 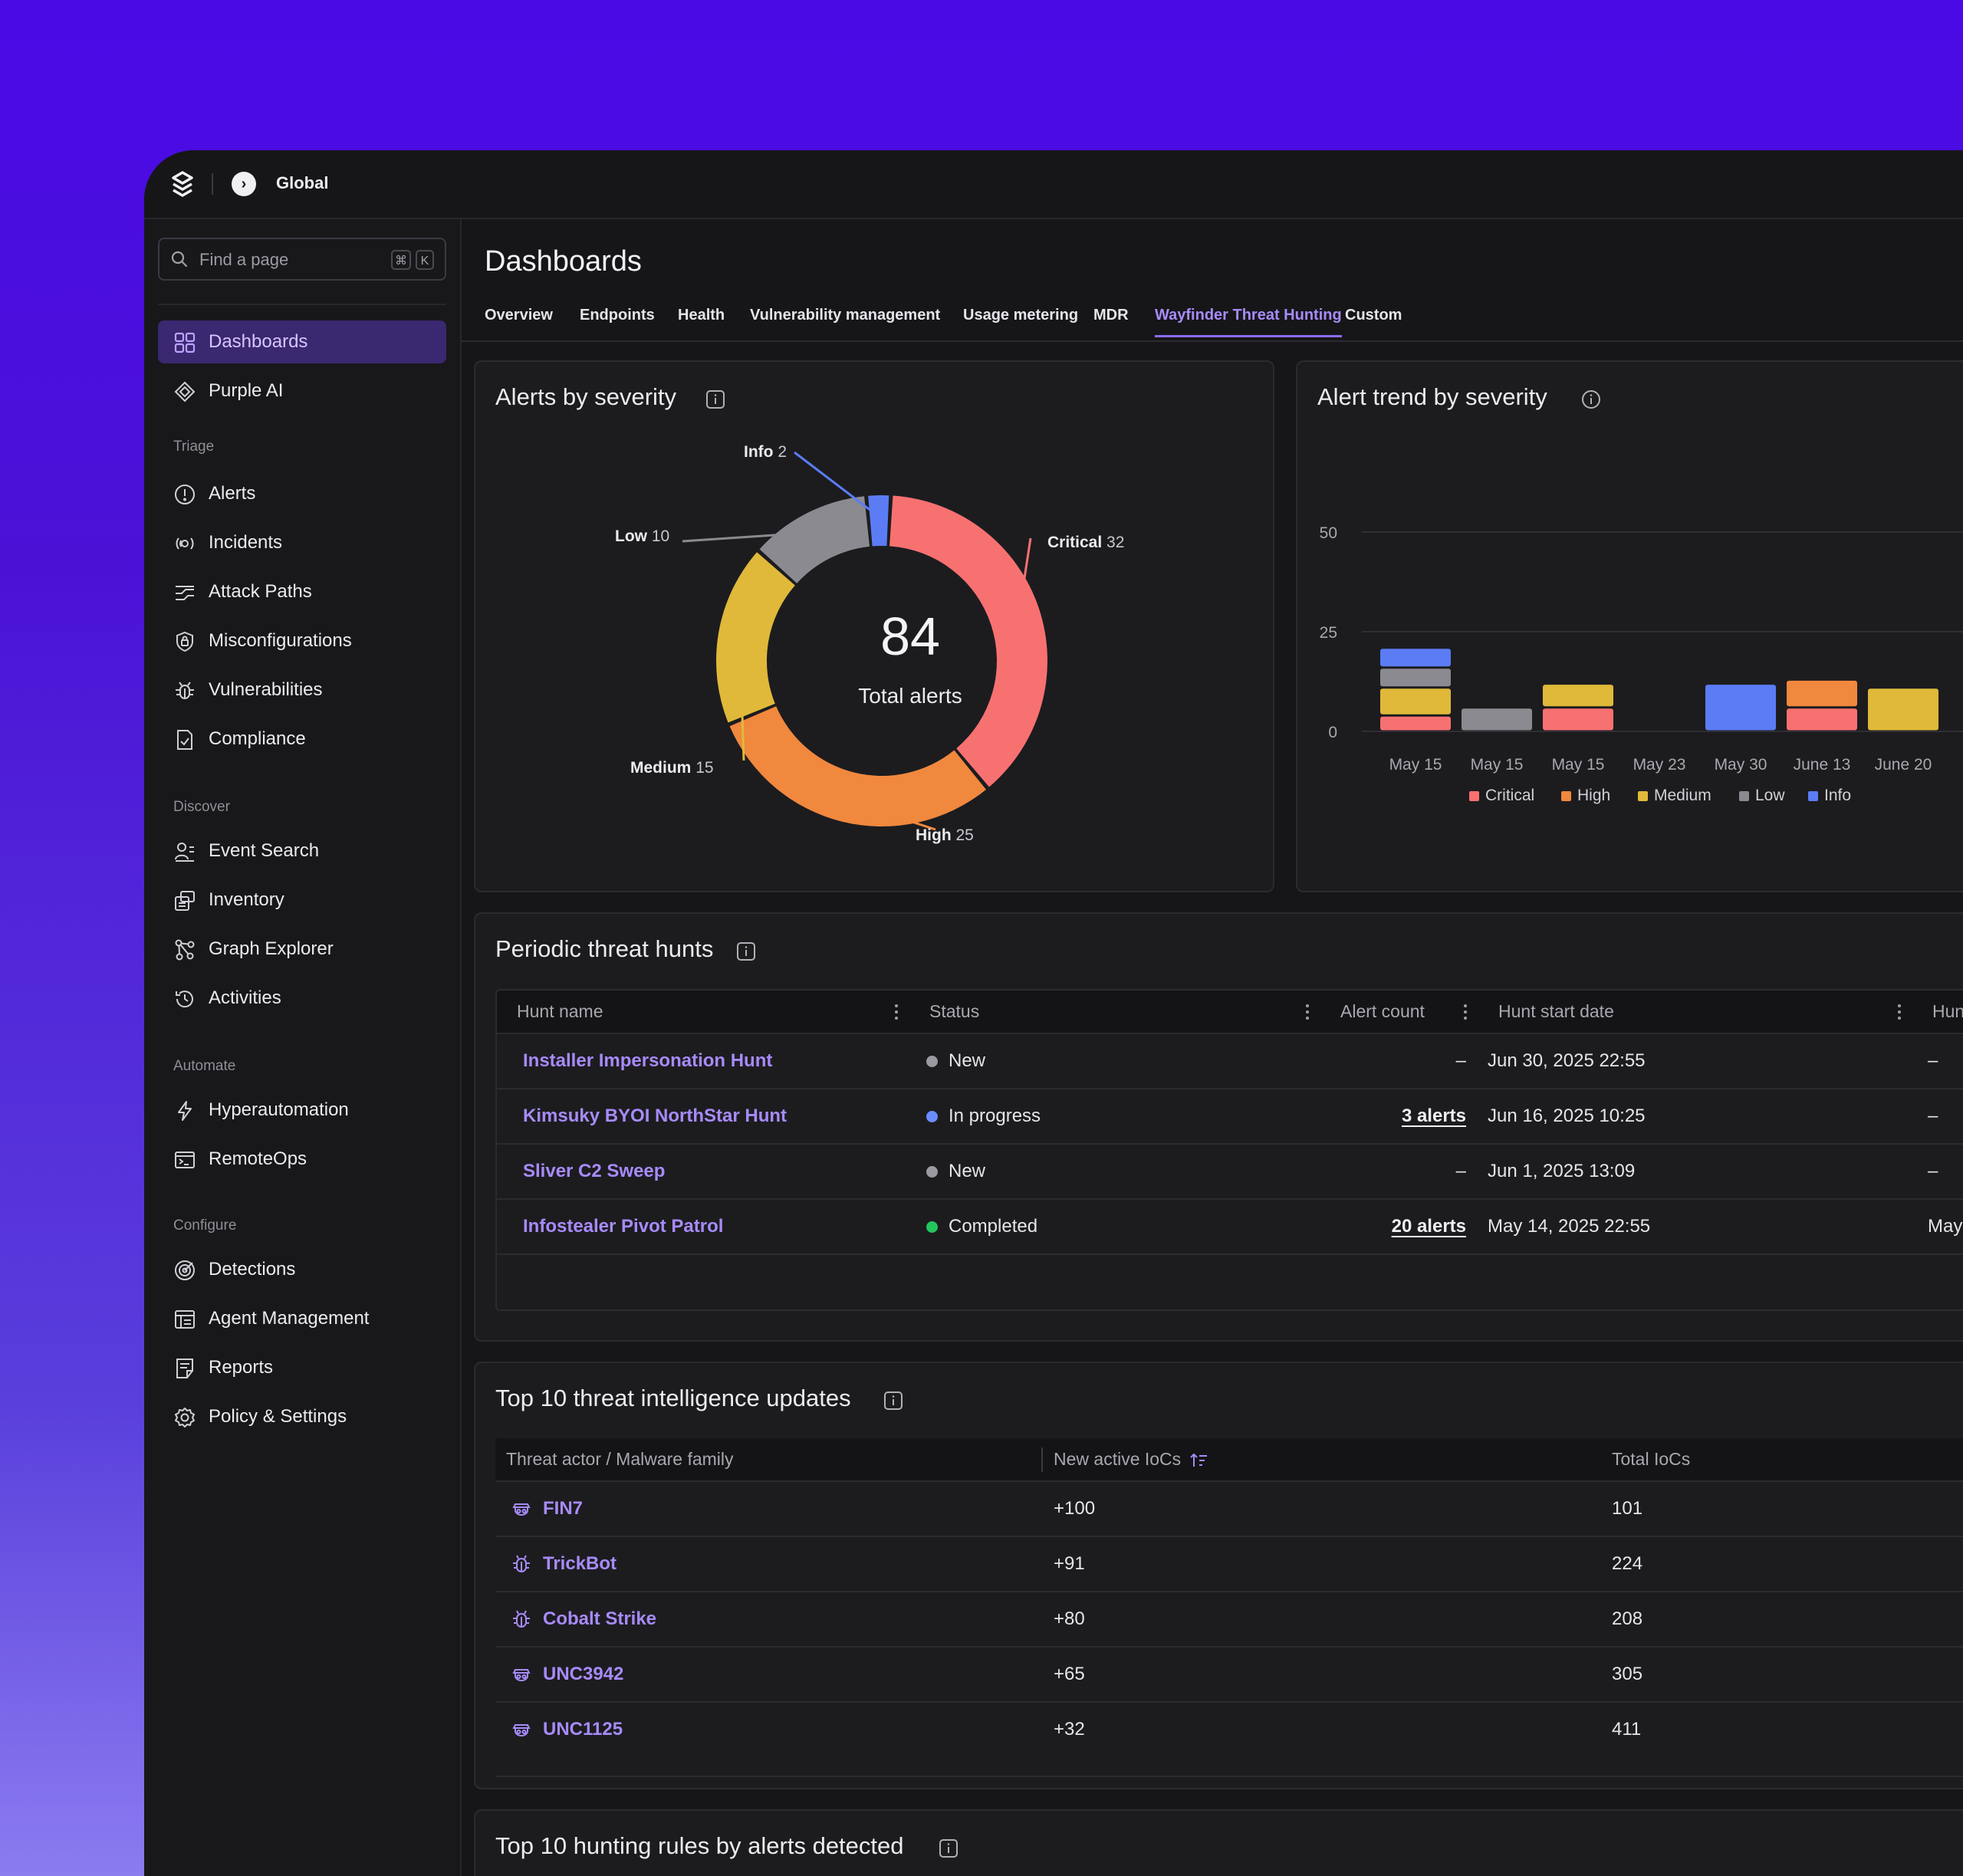 What do you see at coordinates (648, 1060) in the screenshot?
I see `hunt-name-link: Installer Impersonation Hunt` at bounding box center [648, 1060].